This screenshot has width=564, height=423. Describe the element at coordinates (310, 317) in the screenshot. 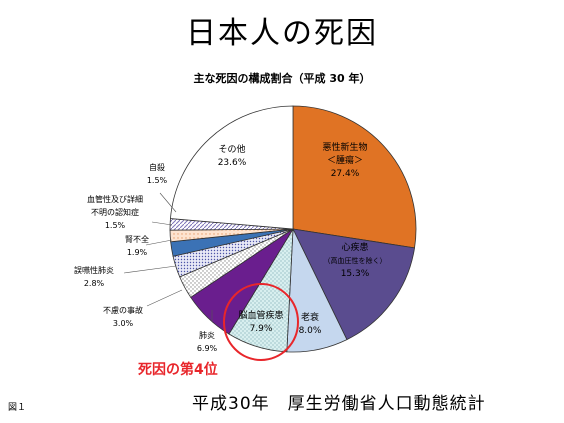

I see `slice-label-senility: 老衰` at that location.